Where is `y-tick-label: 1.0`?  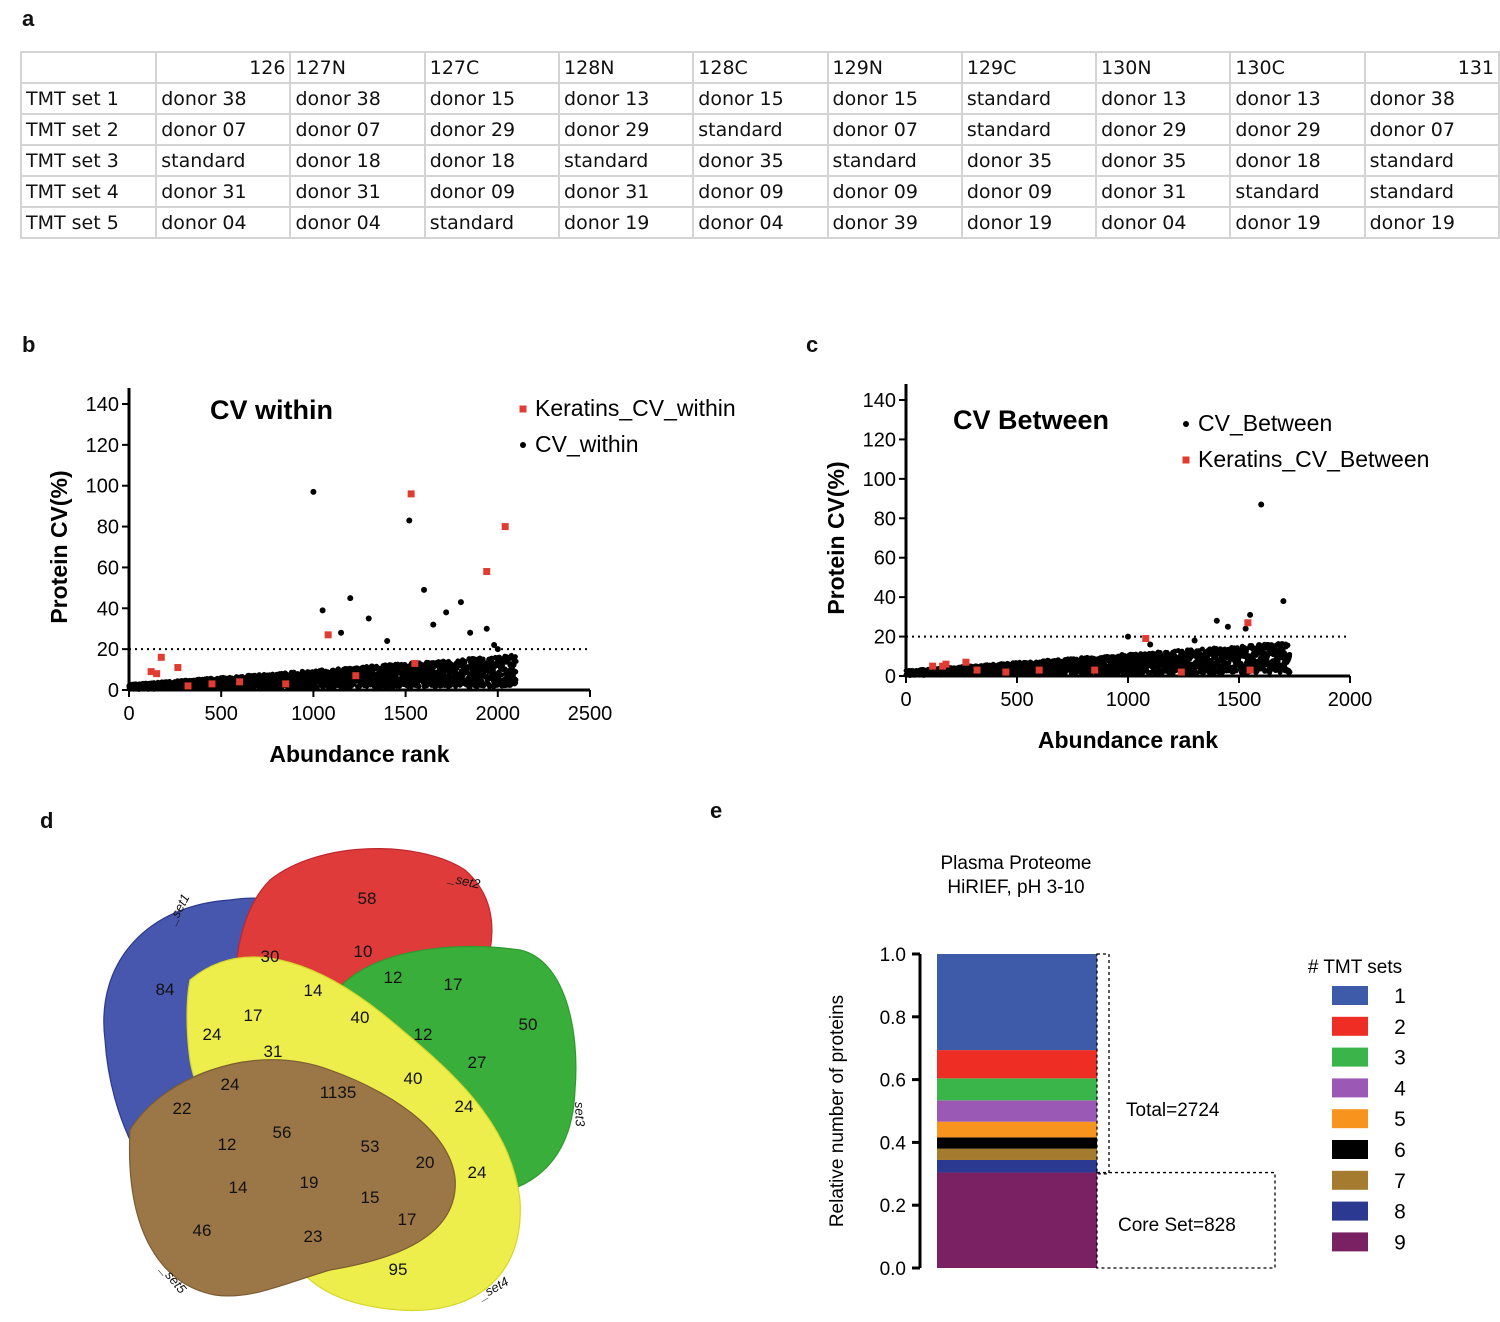 y-tick-label: 1.0 is located at coordinates (893, 955).